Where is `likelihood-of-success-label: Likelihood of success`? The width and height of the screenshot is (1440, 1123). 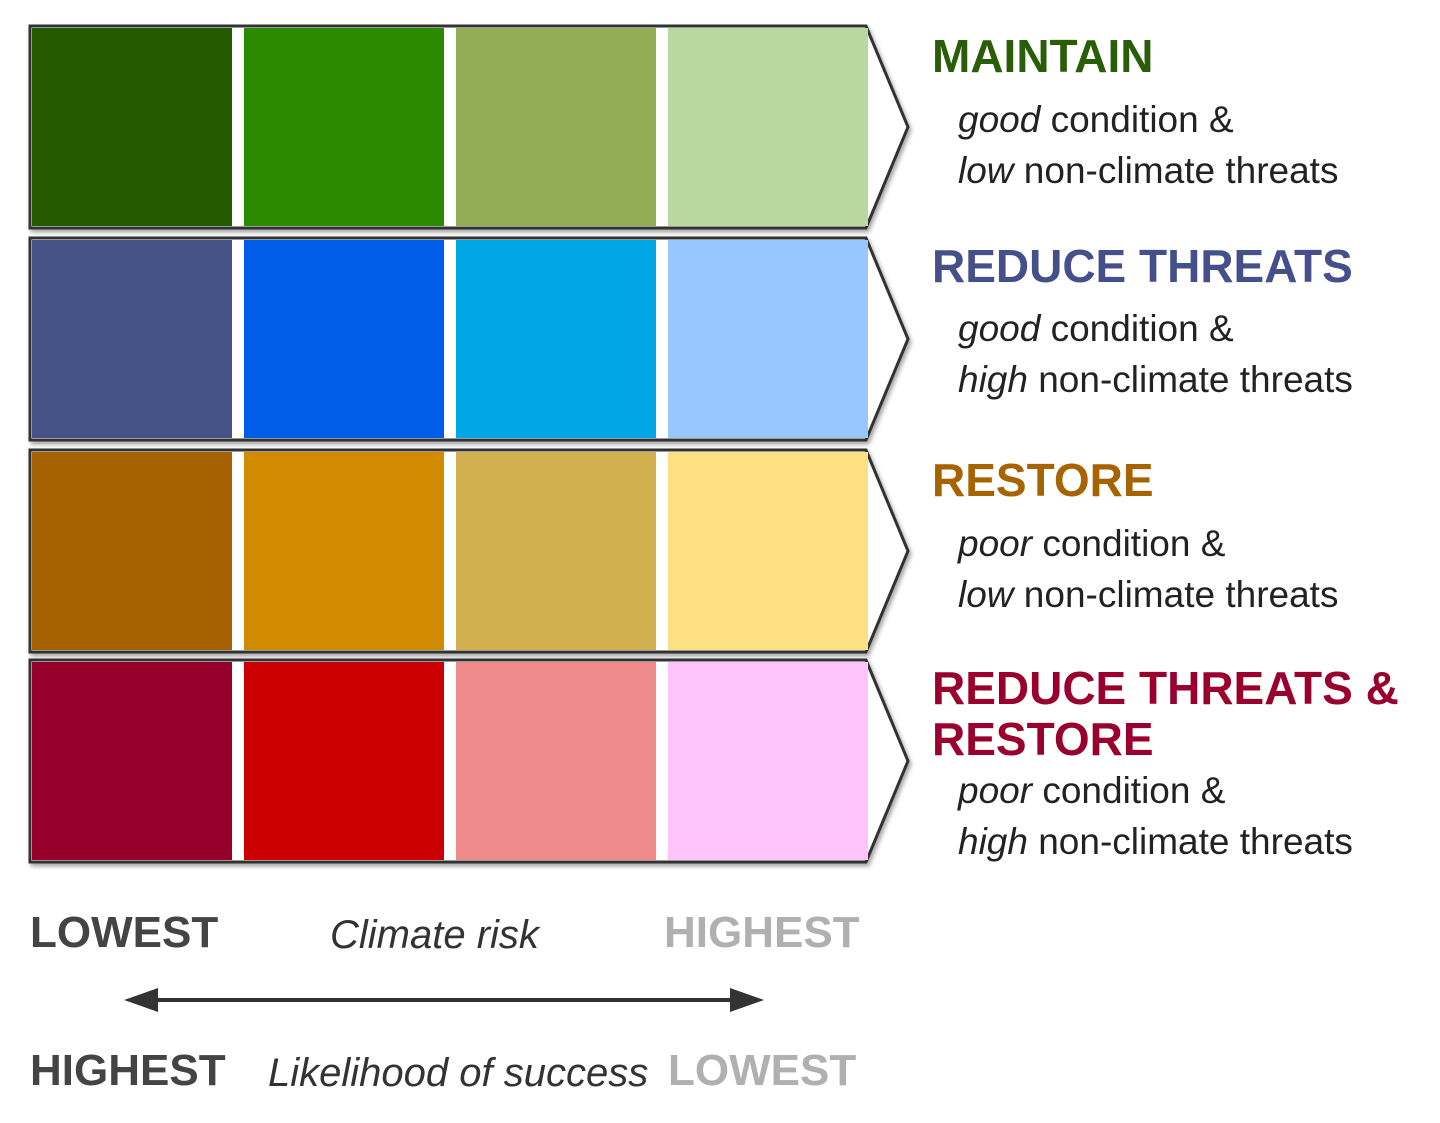
likelihood-of-success-label: Likelihood of success is located at coordinates (458, 1073).